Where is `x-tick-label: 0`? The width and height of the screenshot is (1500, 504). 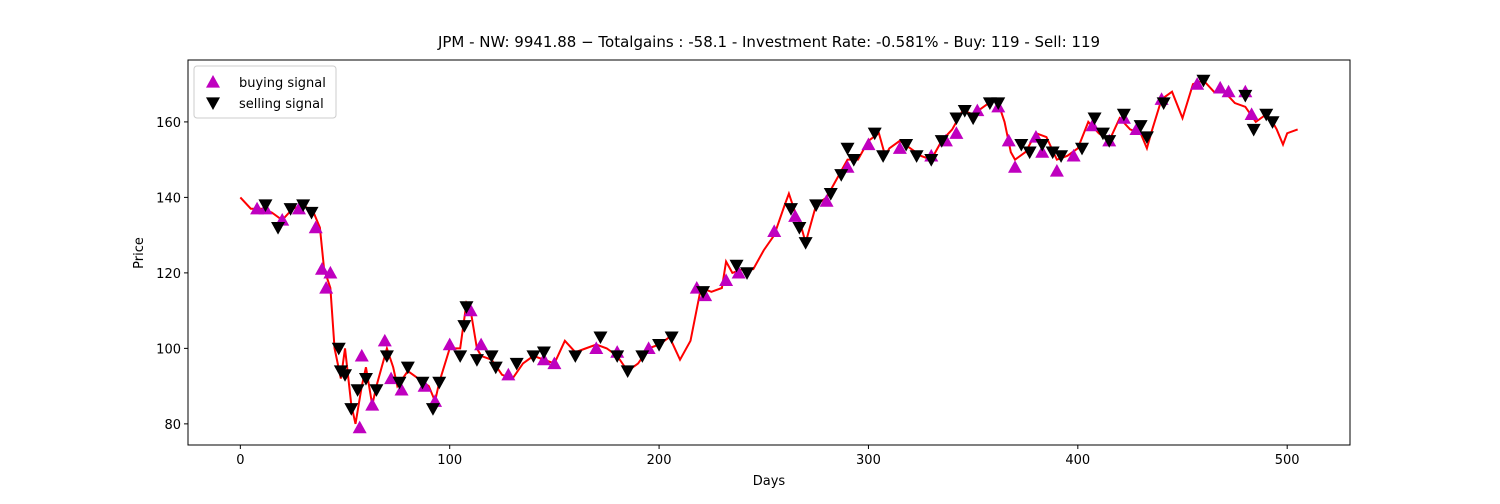
x-tick-label: 0 is located at coordinates (240, 460).